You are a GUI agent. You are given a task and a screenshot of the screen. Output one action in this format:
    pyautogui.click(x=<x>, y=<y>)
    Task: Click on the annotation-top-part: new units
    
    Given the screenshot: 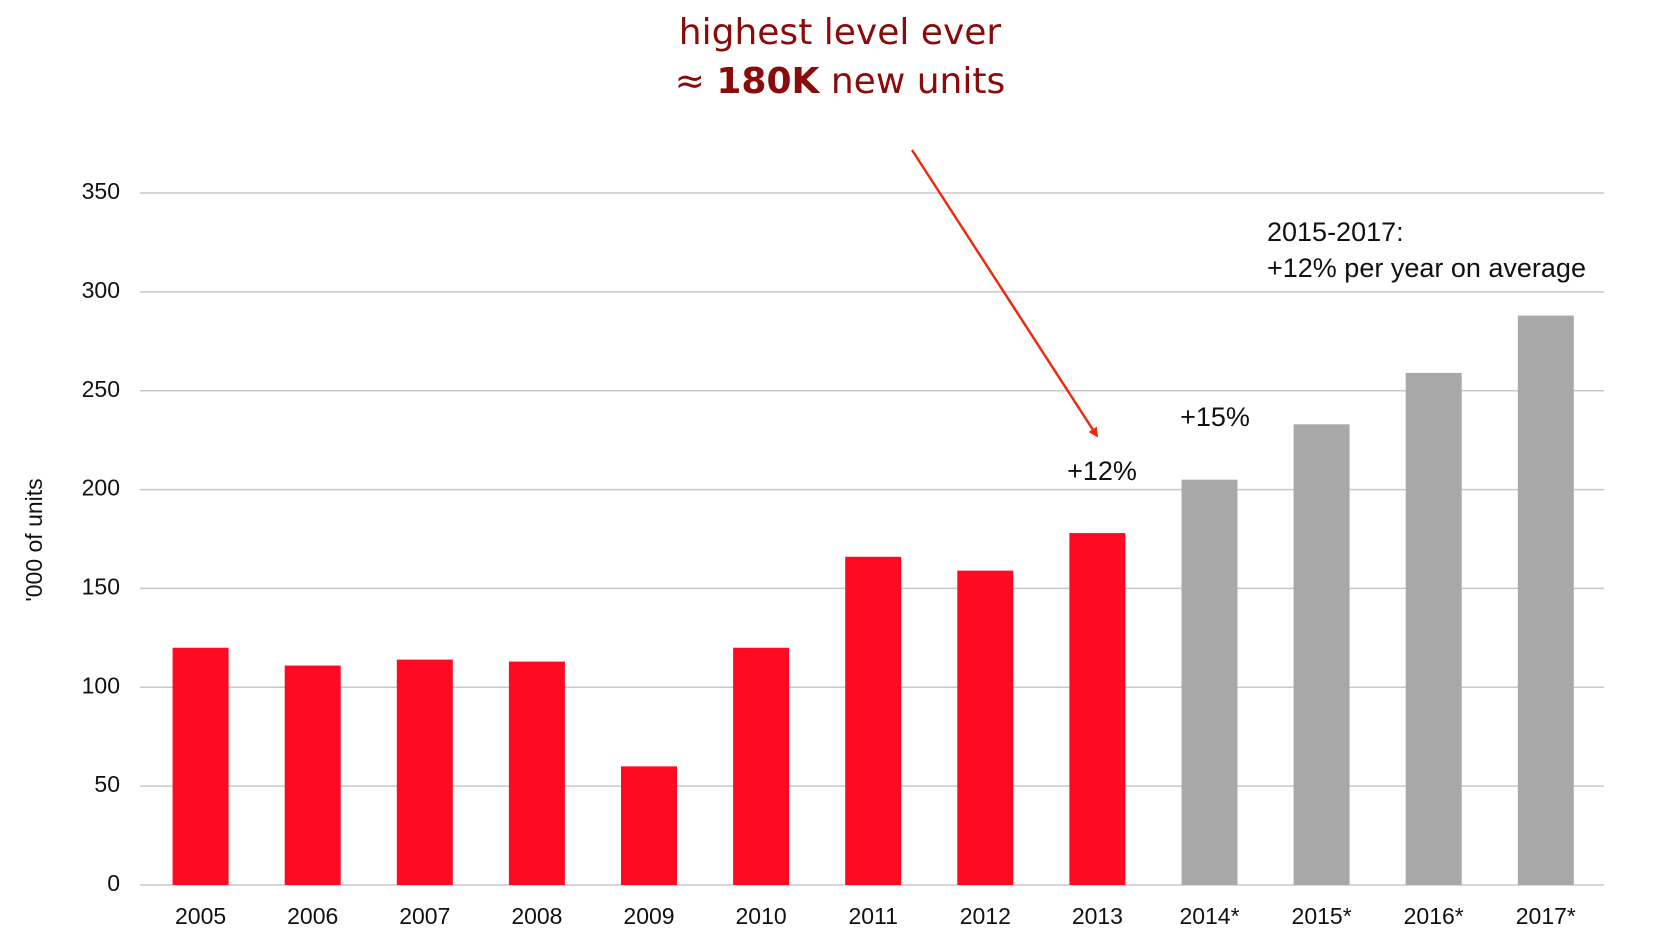 What is the action you would take?
    pyautogui.click(x=912, y=81)
    